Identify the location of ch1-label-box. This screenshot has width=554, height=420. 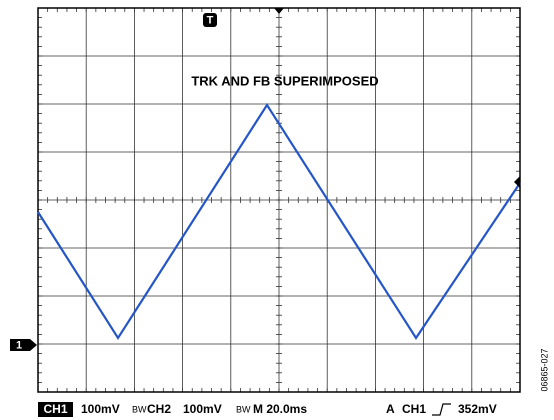
(55, 409).